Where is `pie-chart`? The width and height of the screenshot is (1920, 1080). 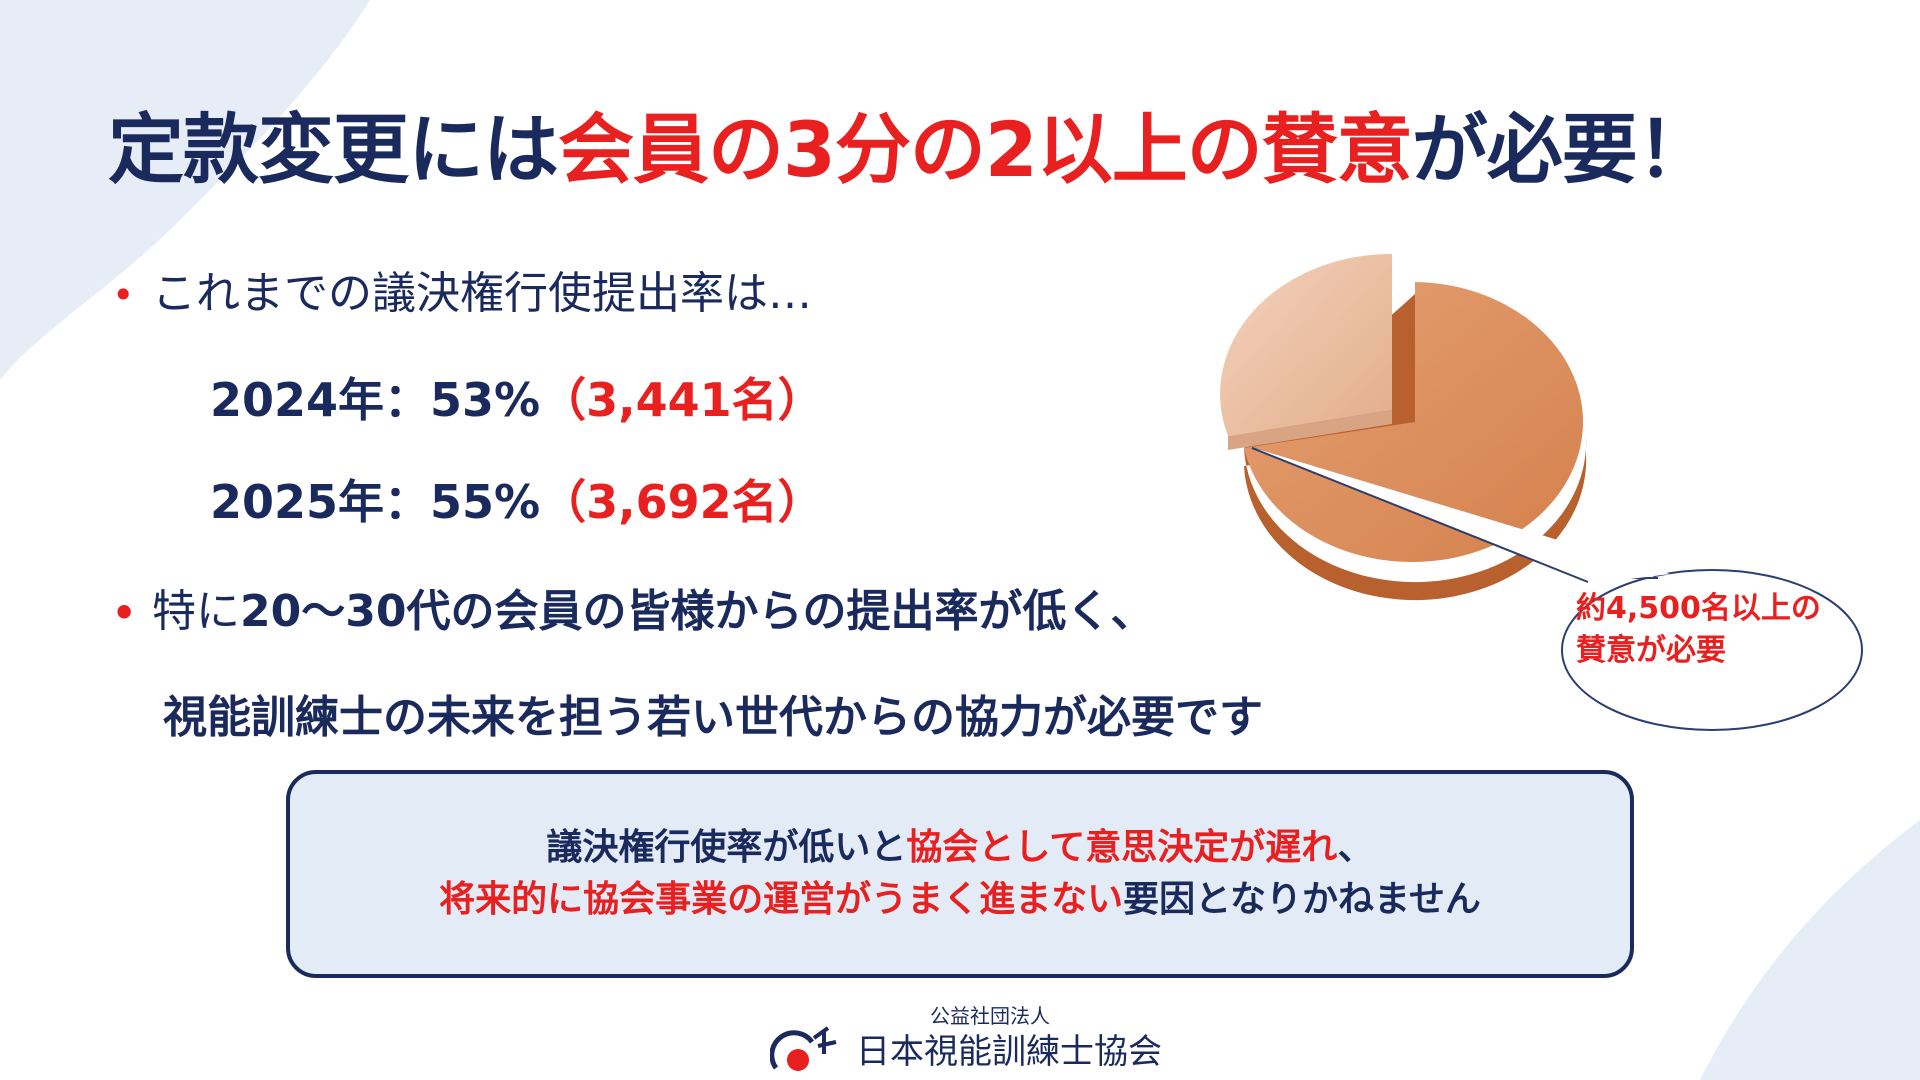 pie-chart is located at coordinates (1403, 427).